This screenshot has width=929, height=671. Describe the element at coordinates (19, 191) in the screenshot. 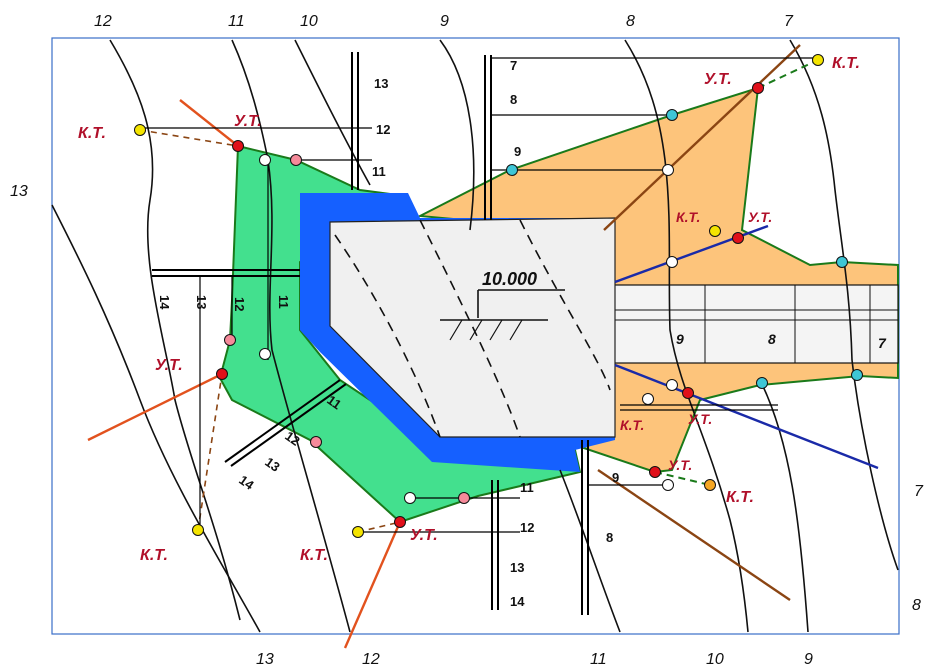

I see `contour-label-left: 13` at that location.